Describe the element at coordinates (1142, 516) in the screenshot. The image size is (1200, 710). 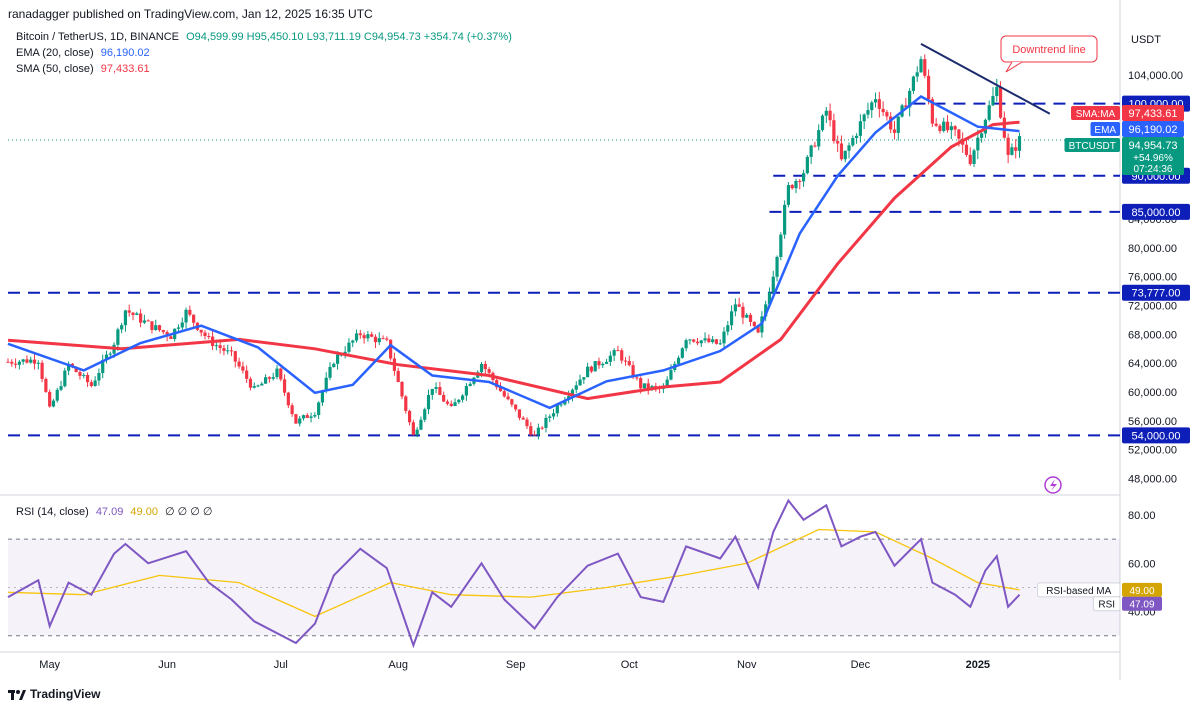
I see `rsi-tick-label: 80.00` at that location.